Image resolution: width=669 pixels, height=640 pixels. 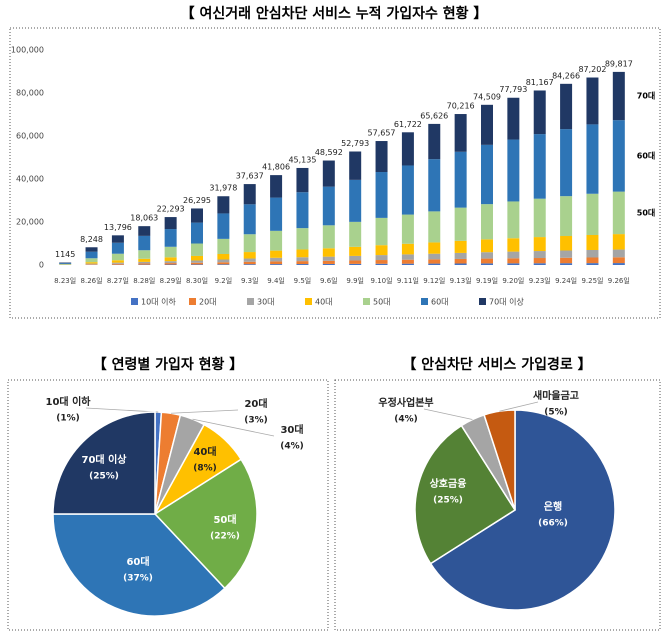 What do you see at coordinates (540, 280) in the screenshot?
I see `x-tick-label: 9.23일` at bounding box center [540, 280].